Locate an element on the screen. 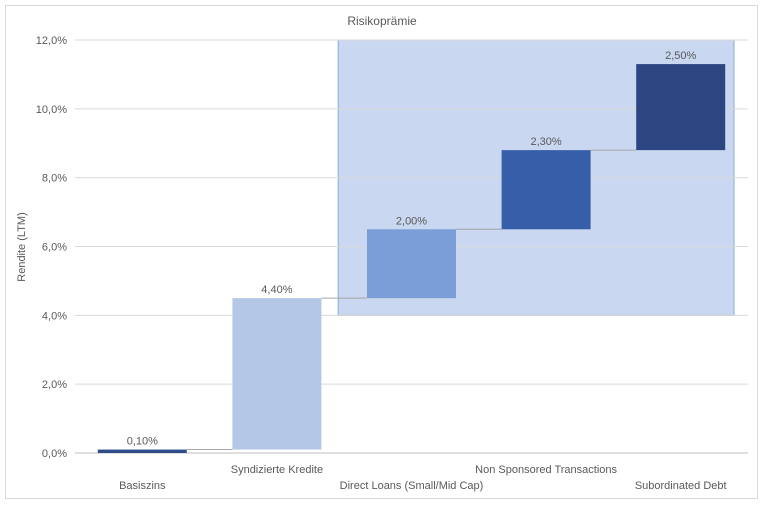  y-axis-ticks: 0,0% 2,0% 4,0% 6,0% 8,0% 10,0% 12,0% is located at coordinates (51, 247).